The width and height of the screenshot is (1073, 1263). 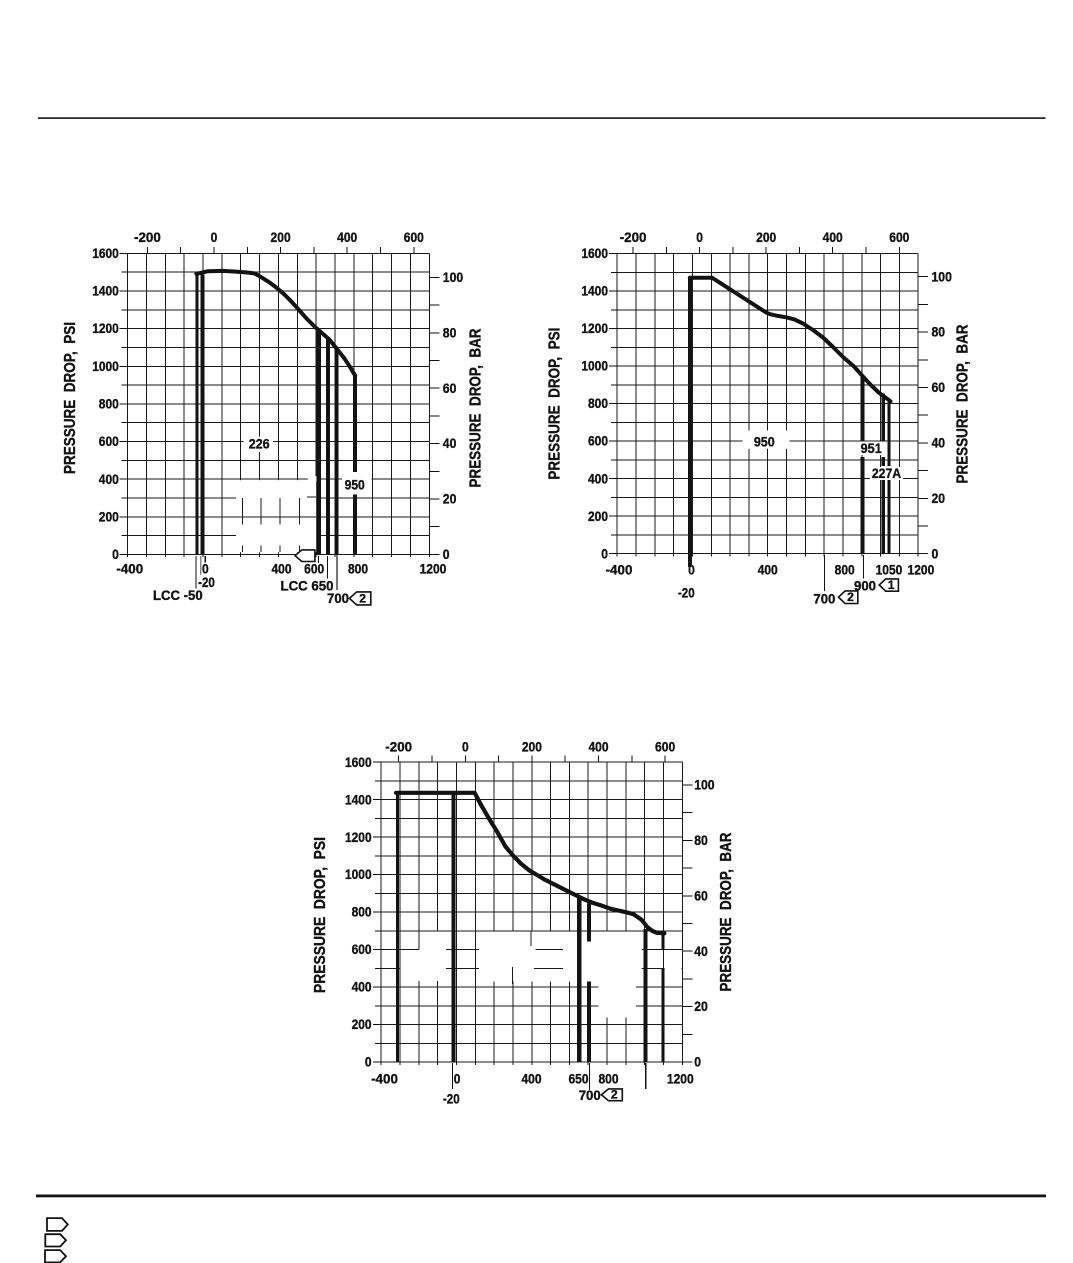 I want to click on svg-text: 951, so click(x=872, y=448).